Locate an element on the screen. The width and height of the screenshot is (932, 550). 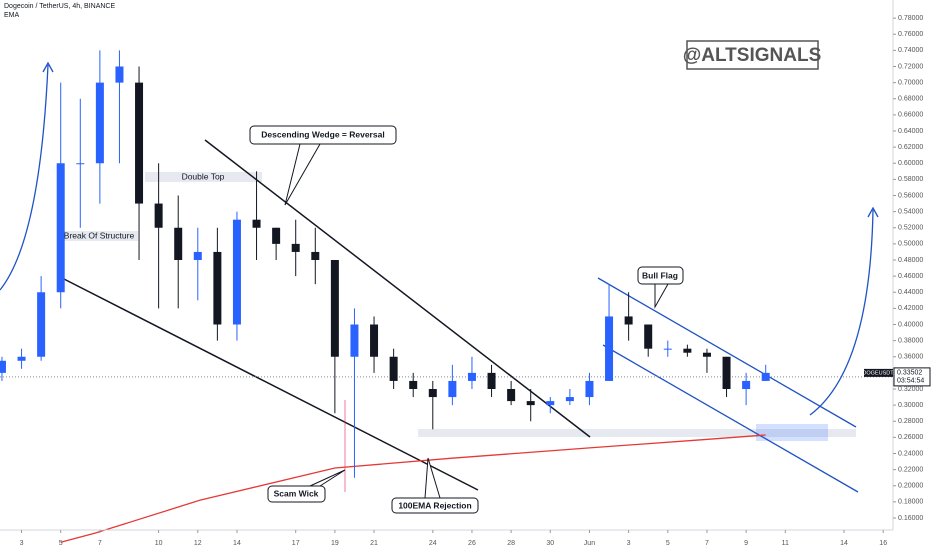
price-axis-bg is located at coordinates (912, 275).